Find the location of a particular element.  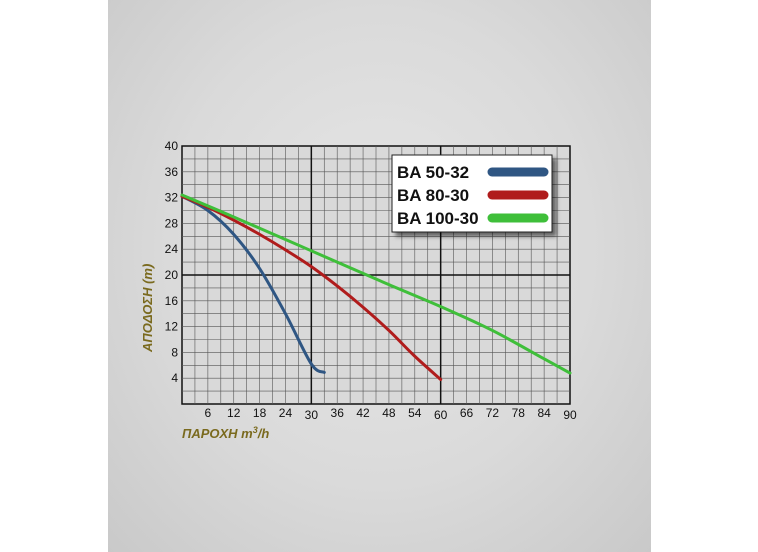

x-axis-ticks: 6 12 18 24 30 36 42 48 54 60 66 72 78 84 90 is located at coordinates (391, 414).